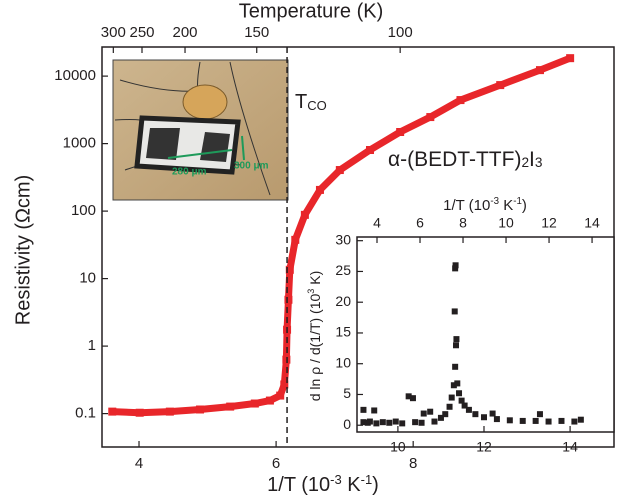 The height and width of the screenshot is (501, 631). Describe the element at coordinates (592, 223) in the screenshot. I see `x2-tick-label: 14` at that location.